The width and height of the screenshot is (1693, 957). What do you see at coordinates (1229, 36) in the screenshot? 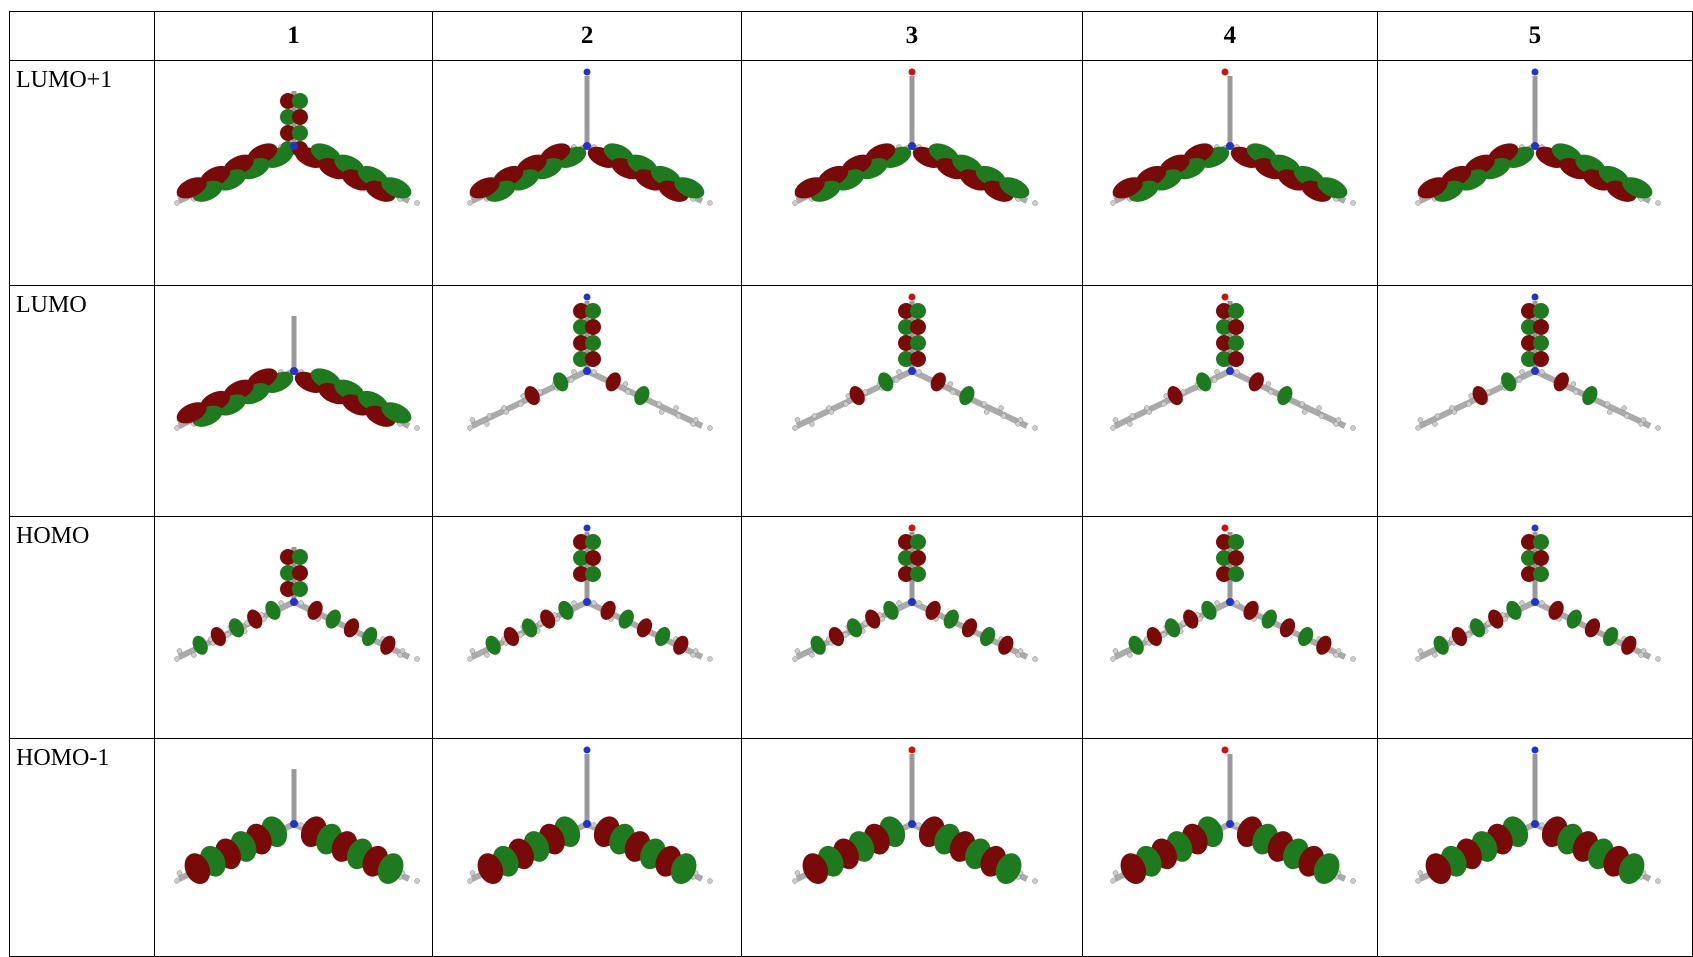
I see `column-header: 4` at bounding box center [1229, 36].